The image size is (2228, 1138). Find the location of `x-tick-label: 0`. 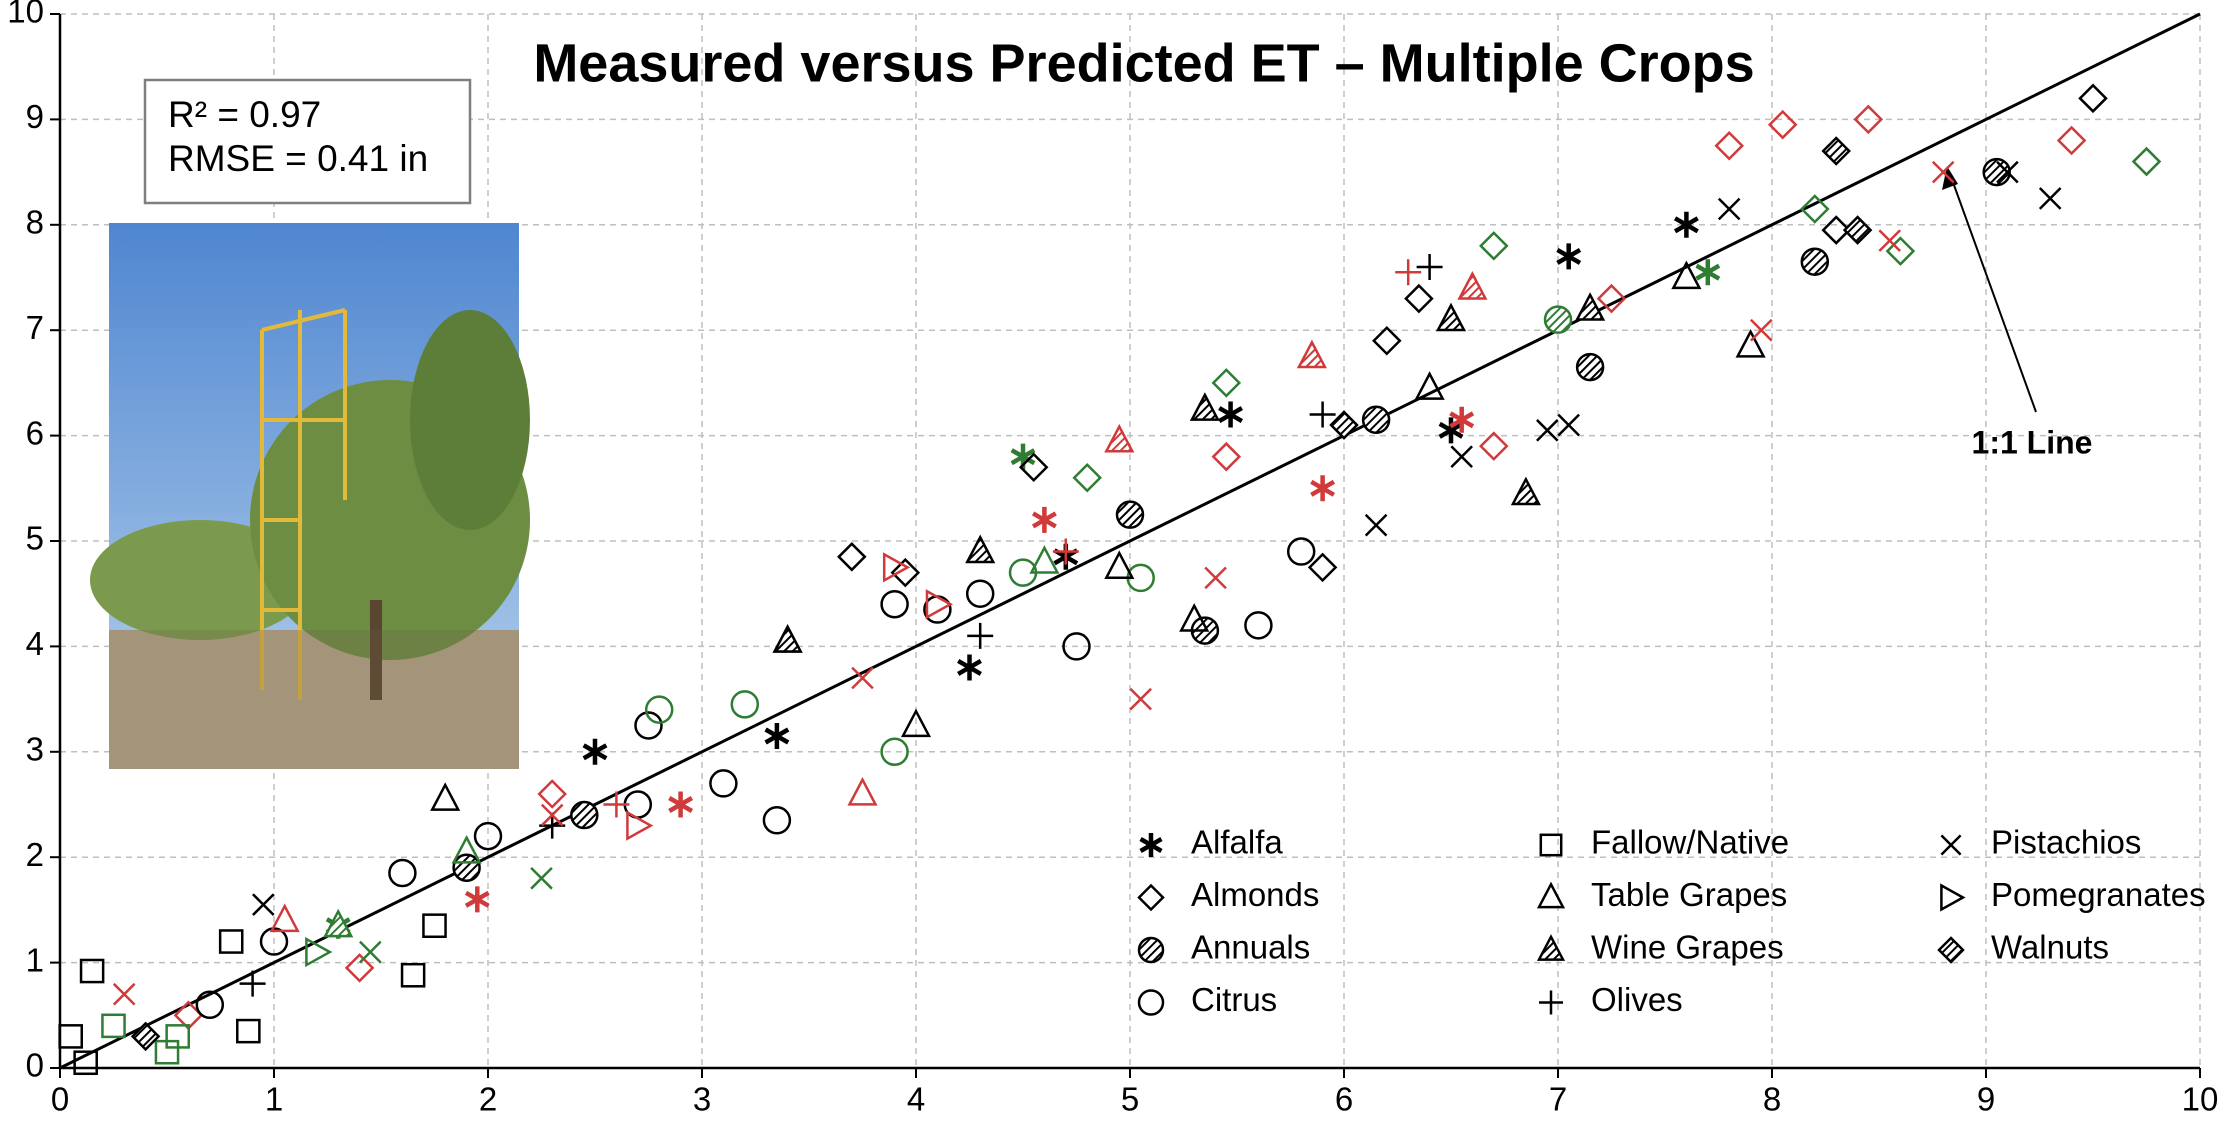

x-tick-label: 0 is located at coordinates (60, 1099).